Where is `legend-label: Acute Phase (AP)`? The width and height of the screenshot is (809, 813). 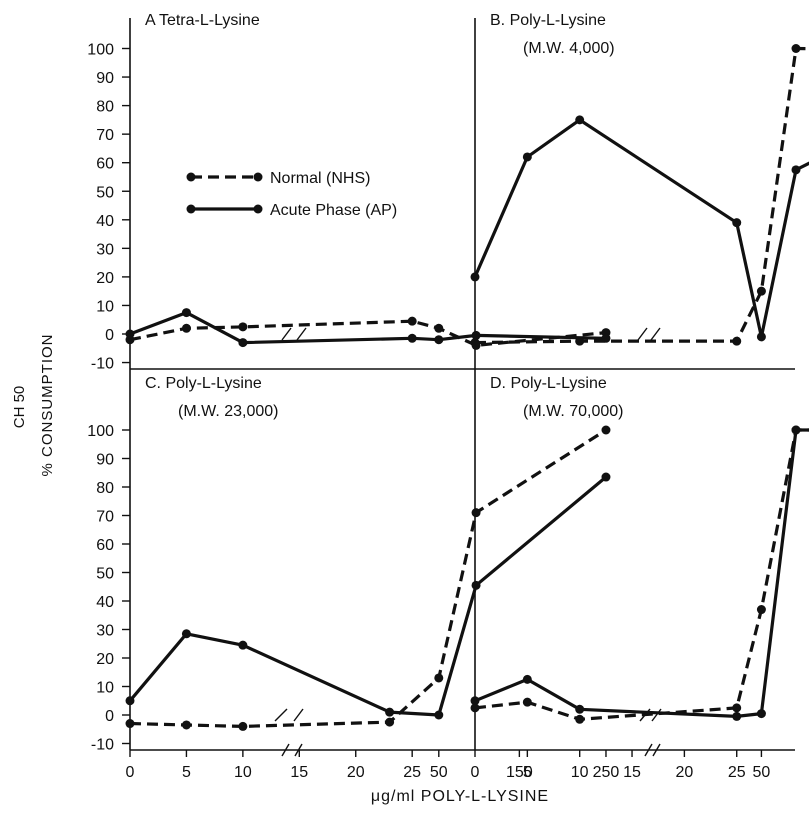 legend-label: Acute Phase (AP) is located at coordinates (333, 210).